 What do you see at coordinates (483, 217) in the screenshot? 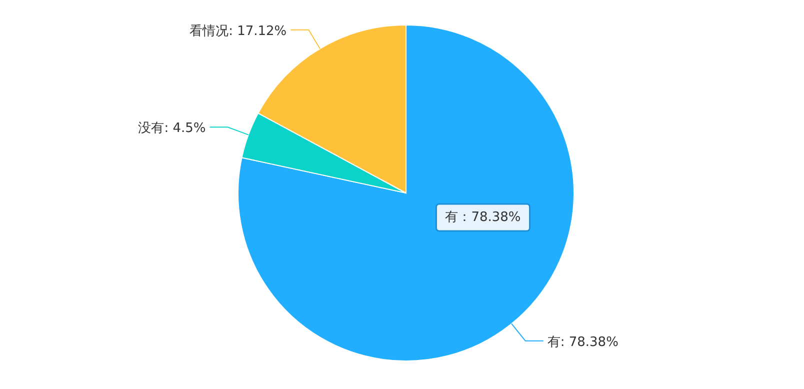
I see `annotation: 有：78.38%` at bounding box center [483, 217].